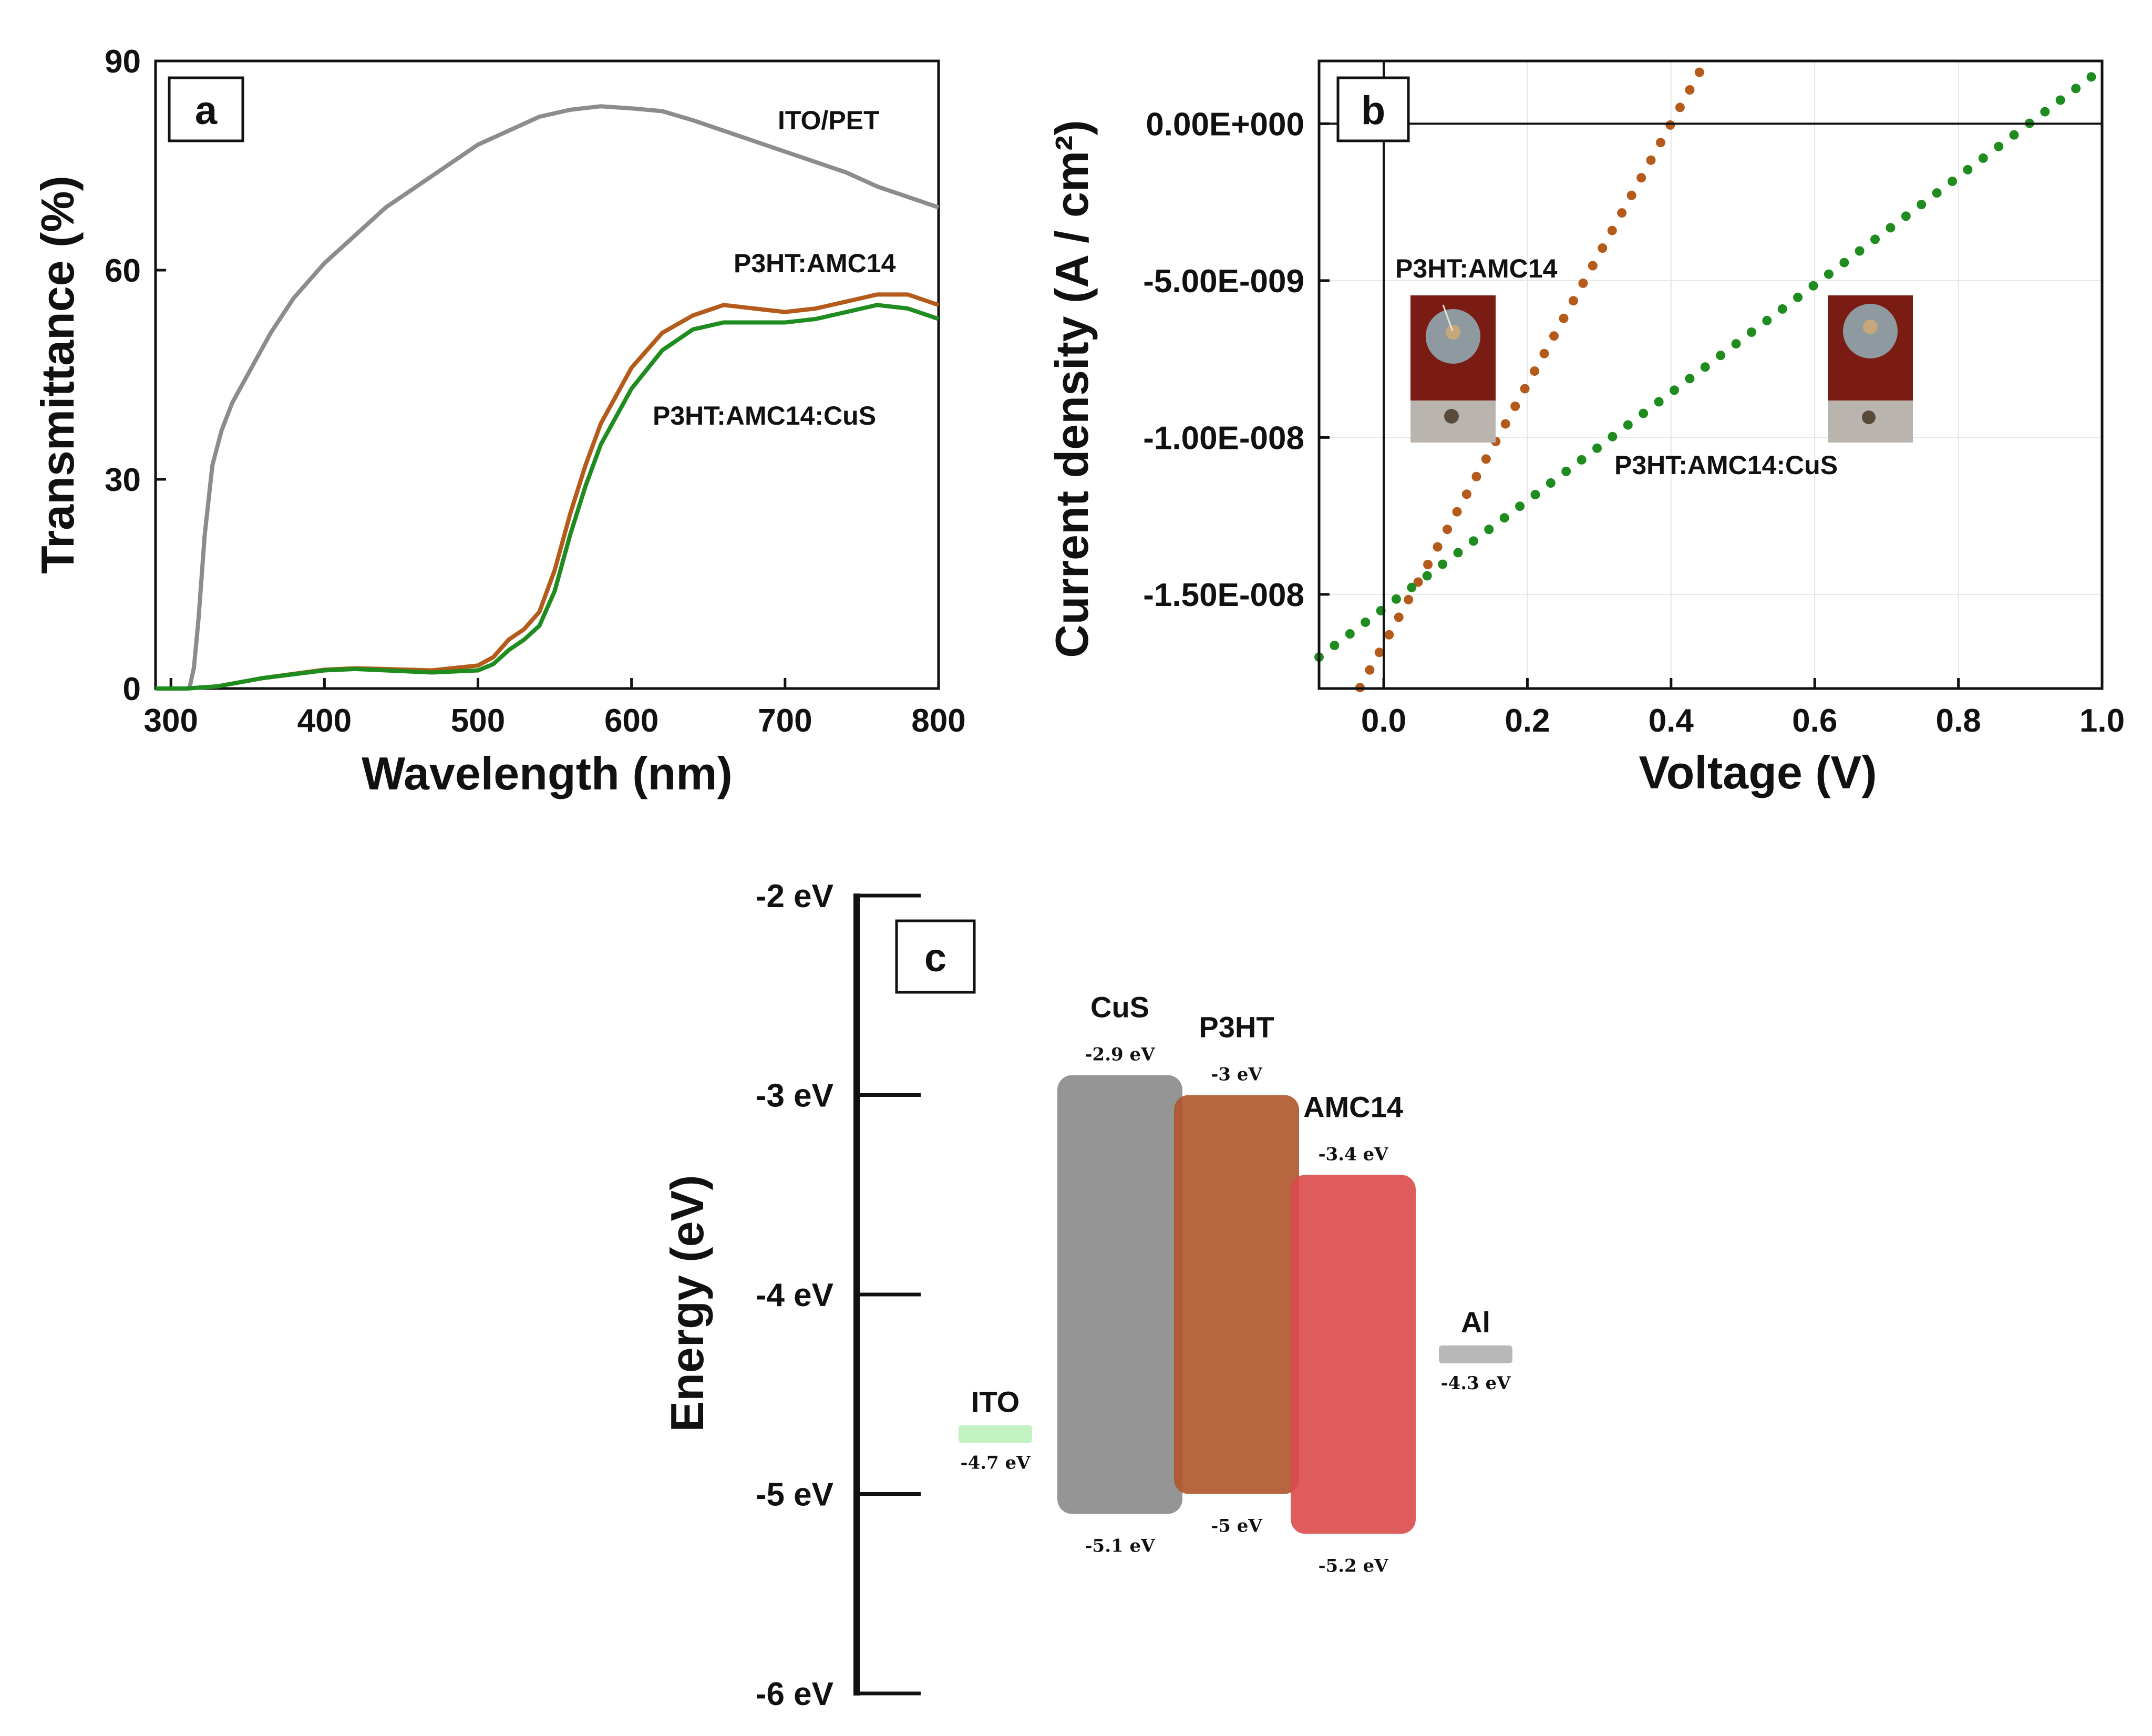  I want to click on device-photo-p3ht-amc14, so click(1453, 369).